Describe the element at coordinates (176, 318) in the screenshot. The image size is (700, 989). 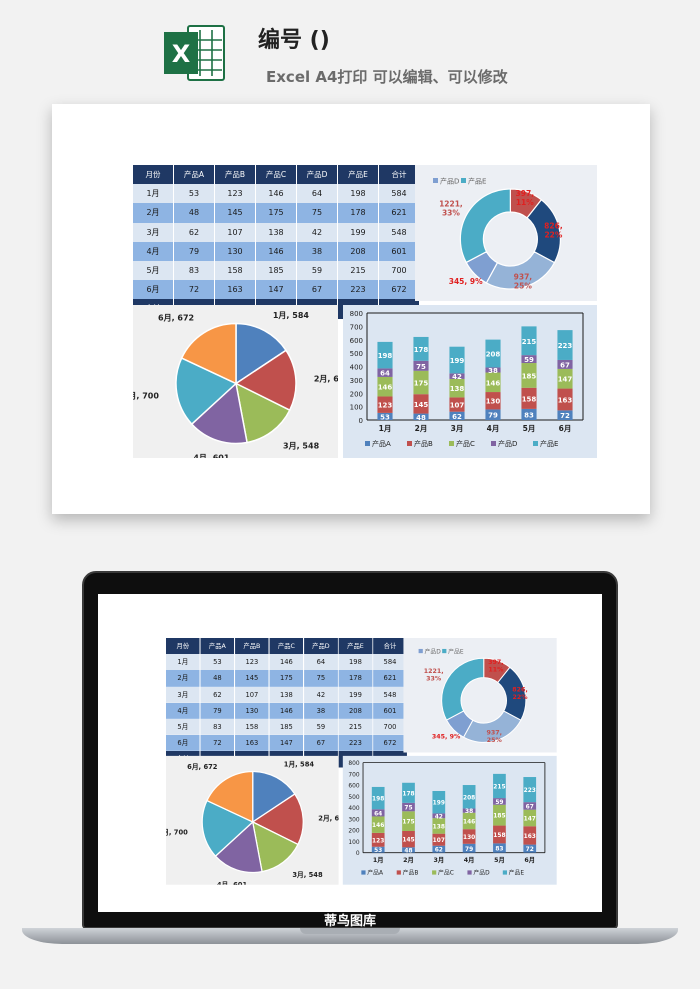
I see `pie-label: 6月, 672` at that location.